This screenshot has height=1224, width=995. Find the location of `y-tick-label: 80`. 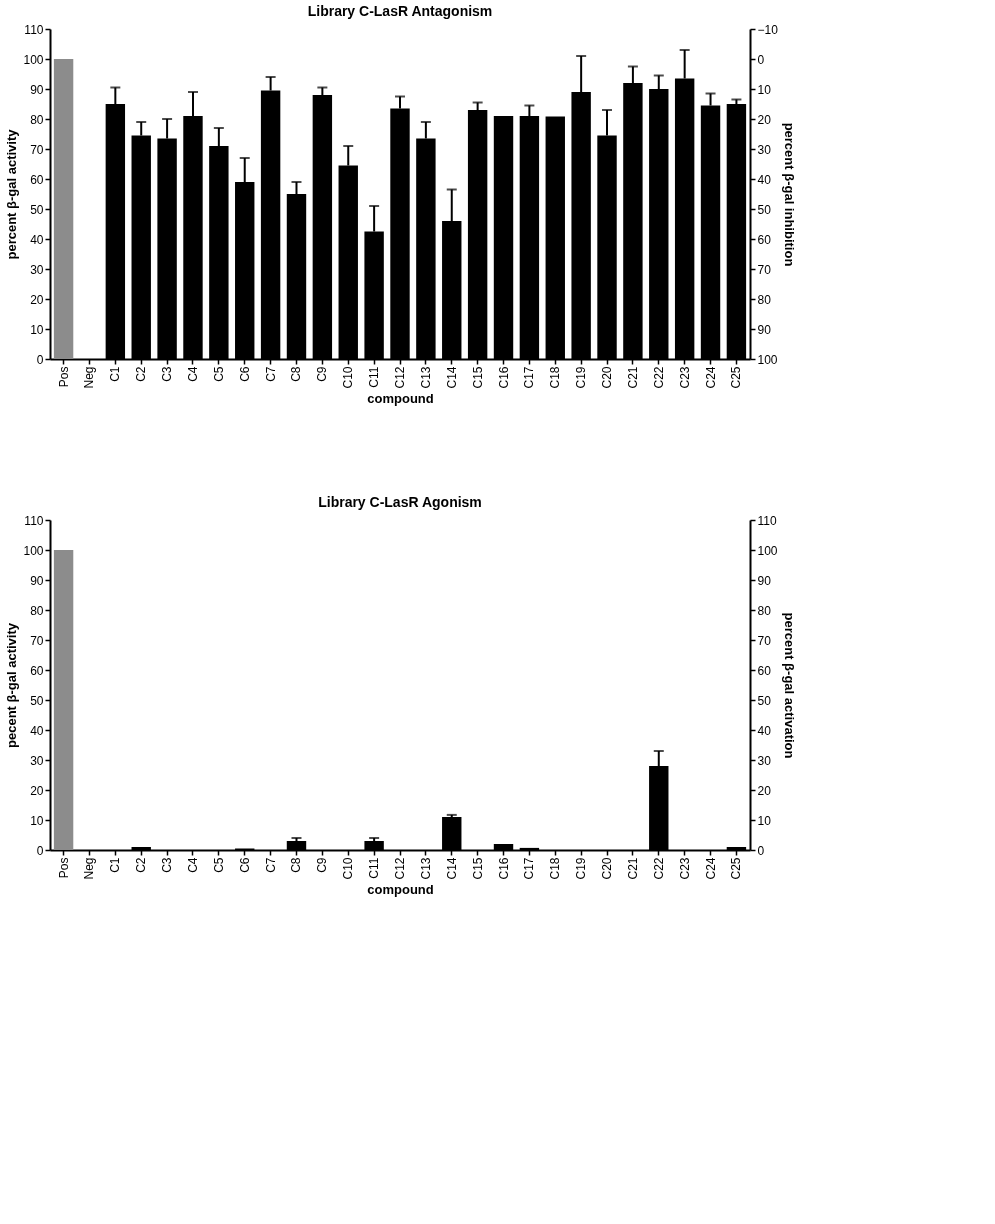

y-tick-label: 80 is located at coordinates (37, 610).